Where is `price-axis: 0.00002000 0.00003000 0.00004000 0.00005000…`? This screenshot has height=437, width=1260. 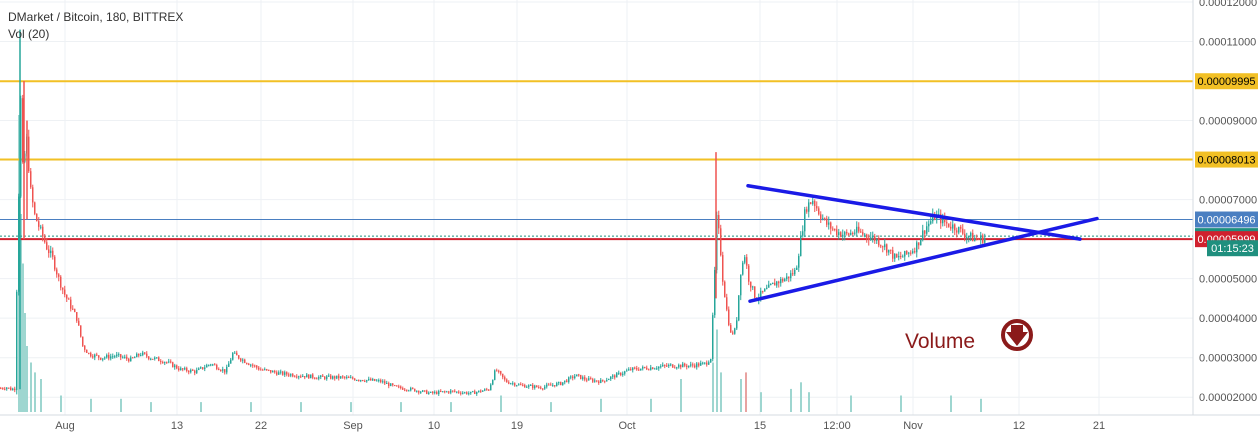 price-axis: 0.00002000 0.00003000 0.00004000 0.00005000… is located at coordinates (1228, 202).